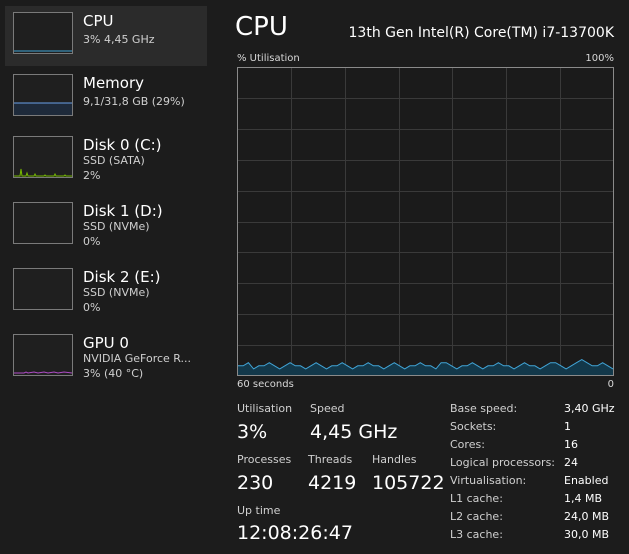 The height and width of the screenshot is (554, 629). I want to click on spec-row: Sockets: 1, so click(537, 429).